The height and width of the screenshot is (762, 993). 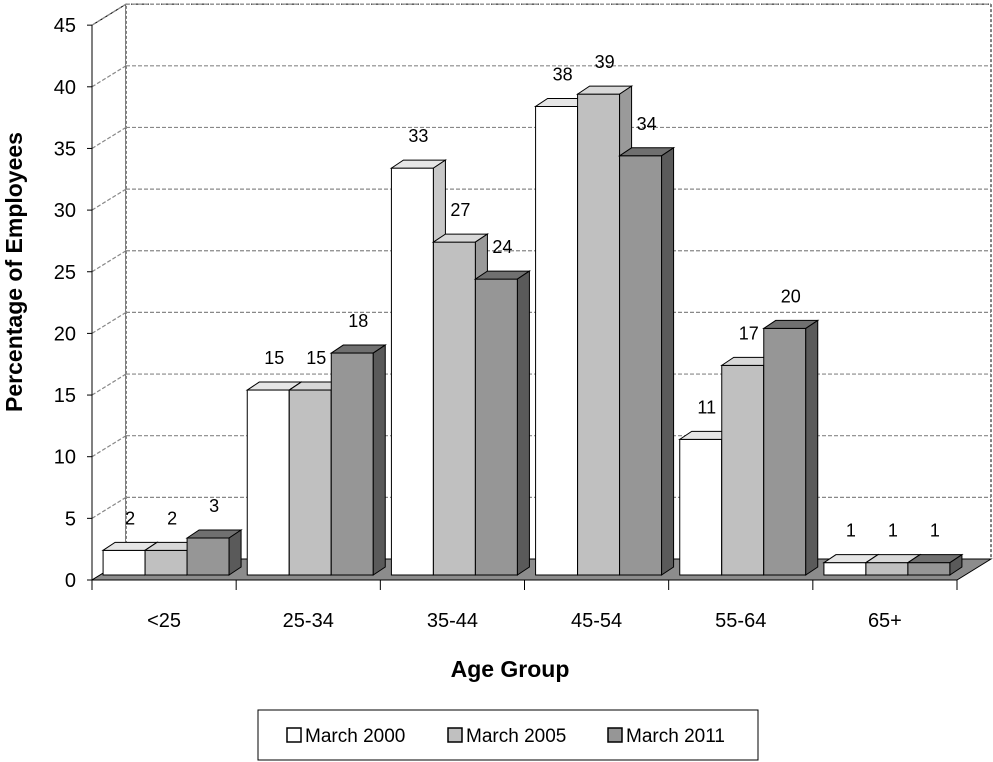 I want to click on legend-entry: March 2005, so click(x=516, y=736).